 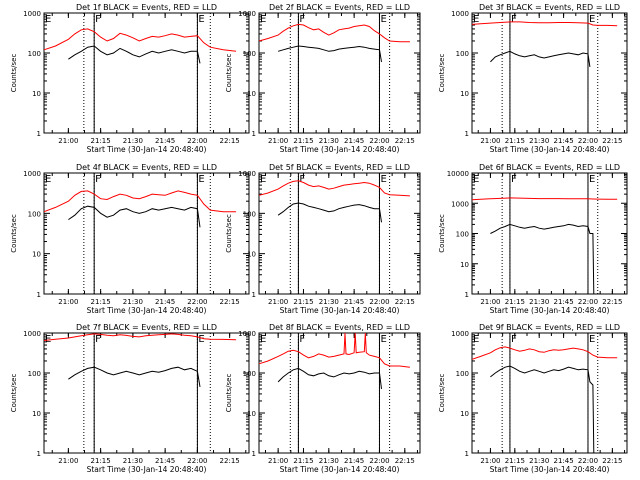 What do you see at coordinates (339, 167) in the screenshot?
I see `panel-title: Det 5f BLACK = Events, RED = LLD` at bounding box center [339, 167].